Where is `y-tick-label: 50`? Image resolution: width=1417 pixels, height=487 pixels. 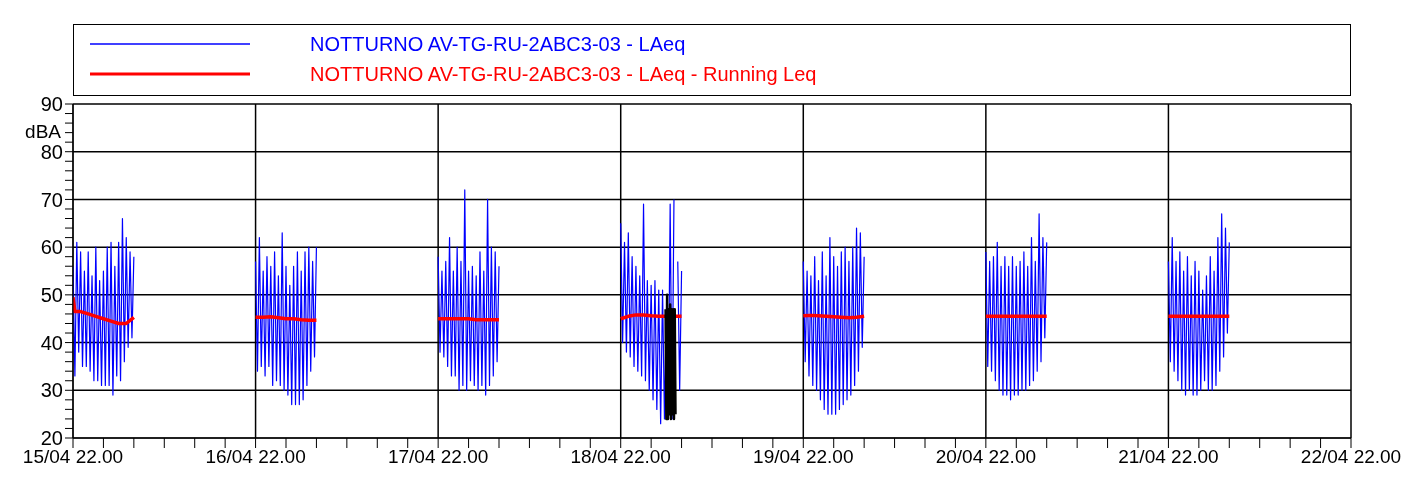
y-tick-label: 50 is located at coordinates (51, 294).